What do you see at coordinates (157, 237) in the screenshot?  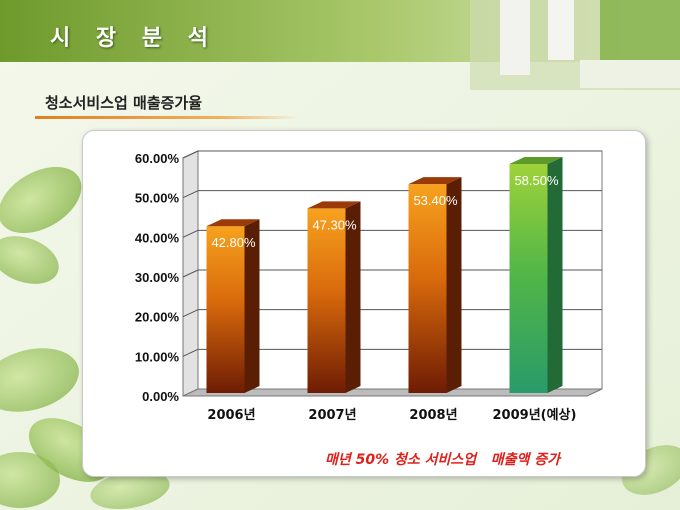 I see `y-tick-label: 40.00%` at bounding box center [157, 237].